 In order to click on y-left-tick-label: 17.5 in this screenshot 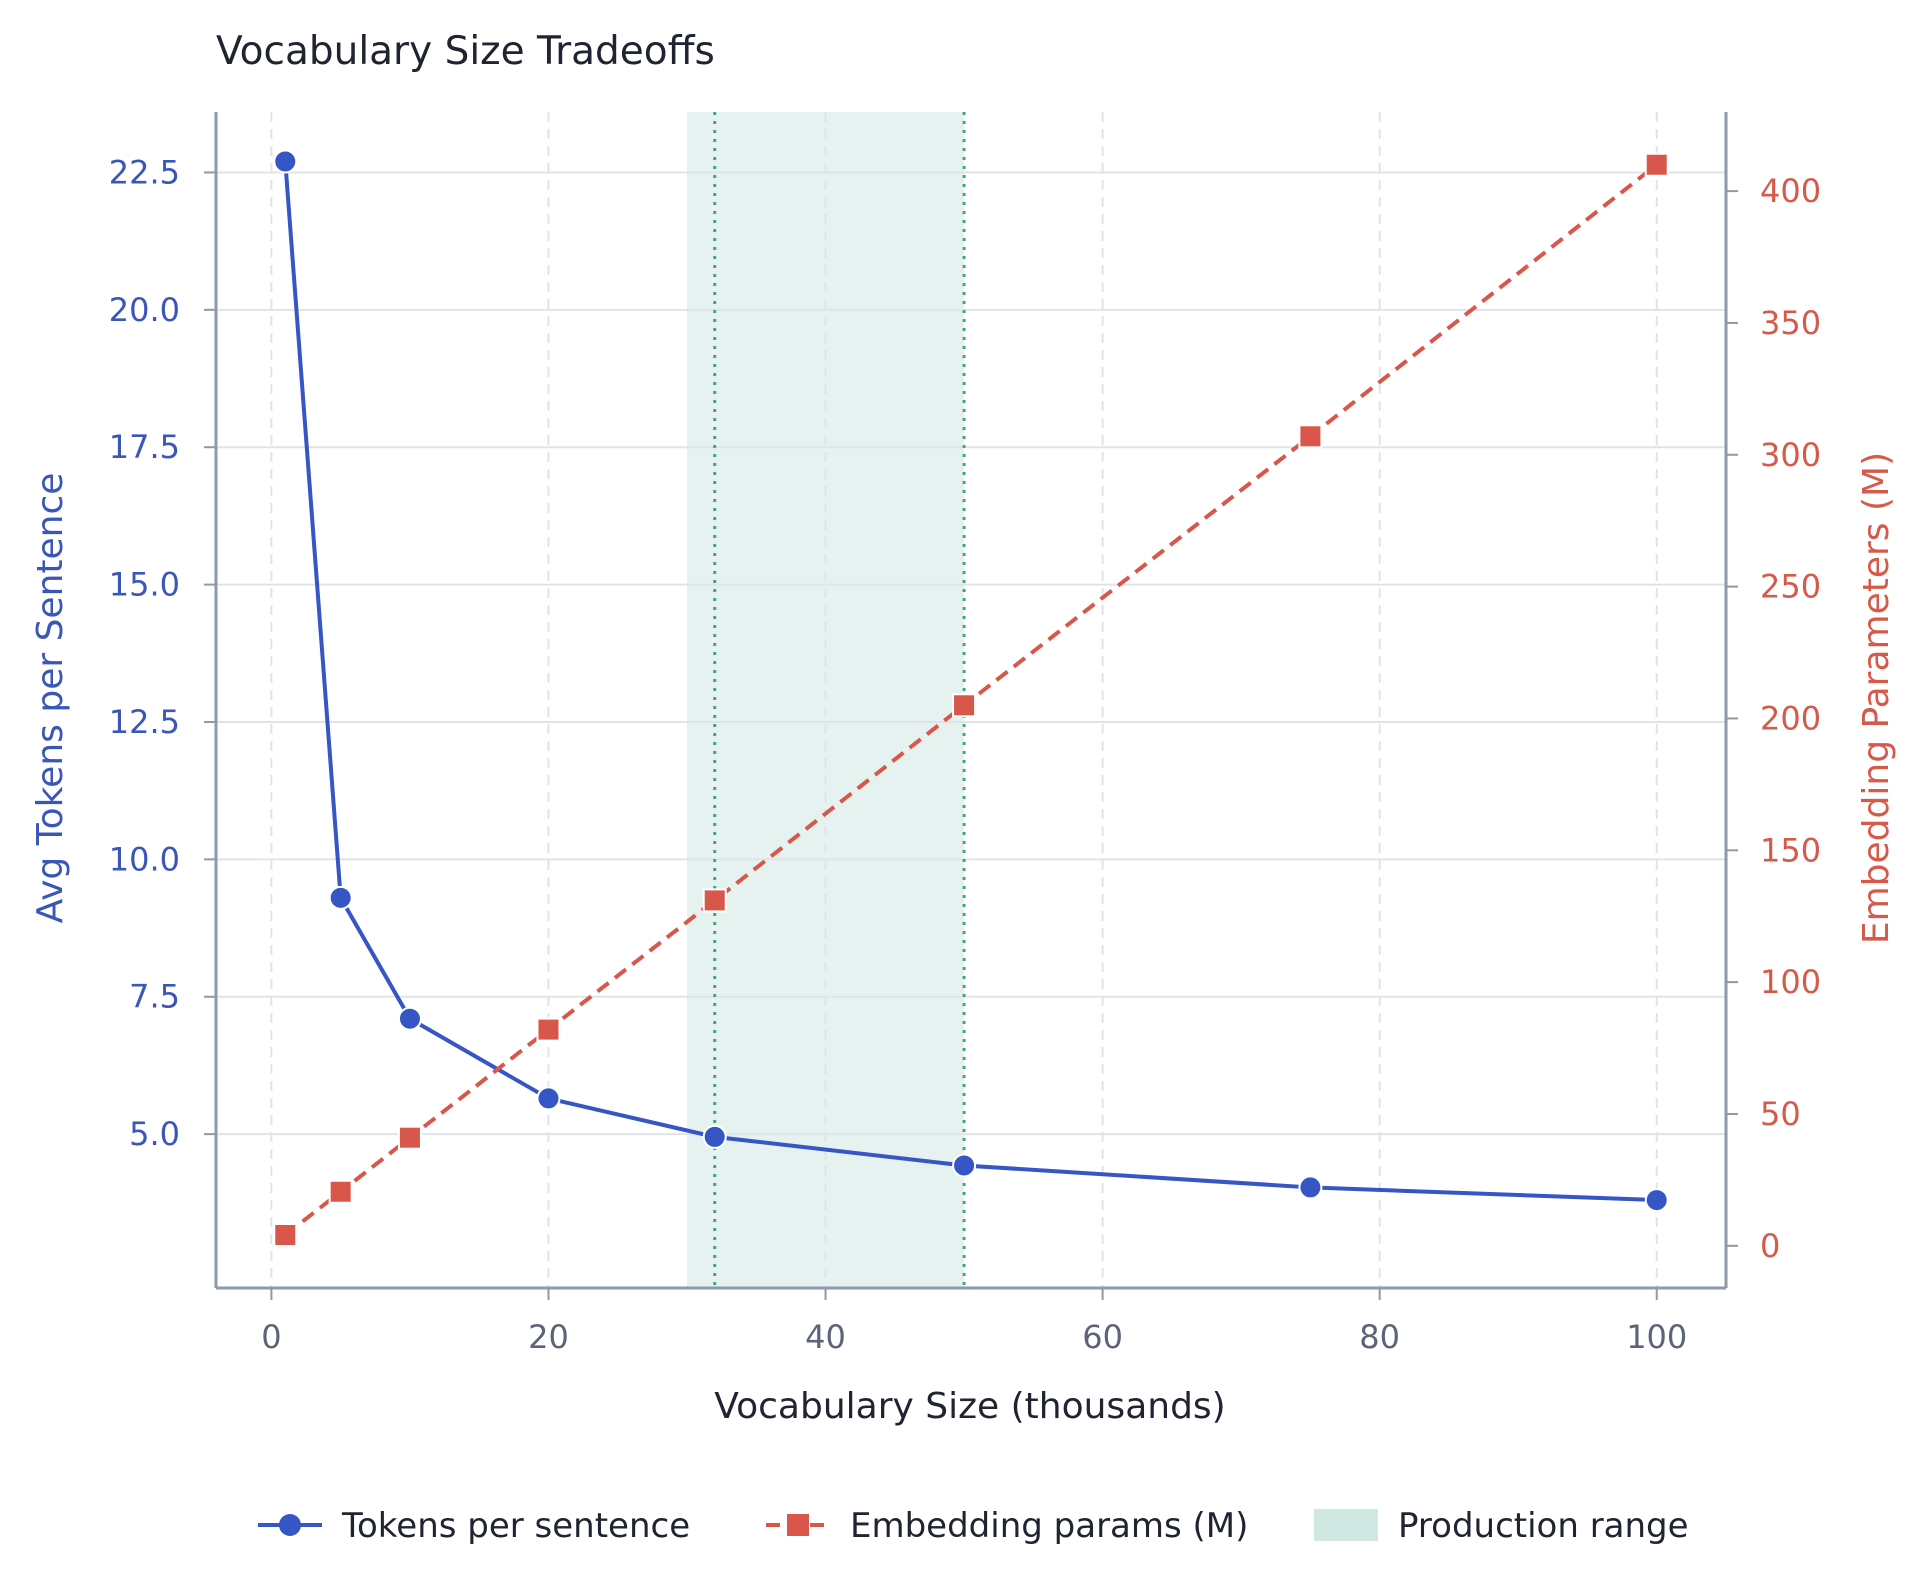, I will do `click(144, 447)`.